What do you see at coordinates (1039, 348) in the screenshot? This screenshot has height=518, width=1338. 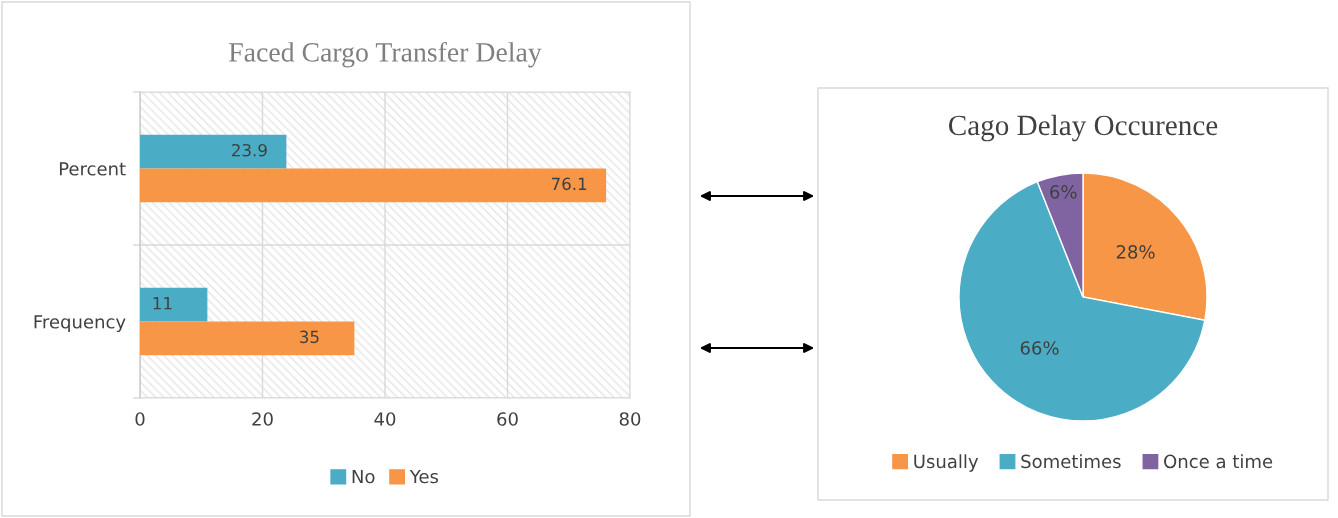 I see `data-label: 66%` at bounding box center [1039, 348].